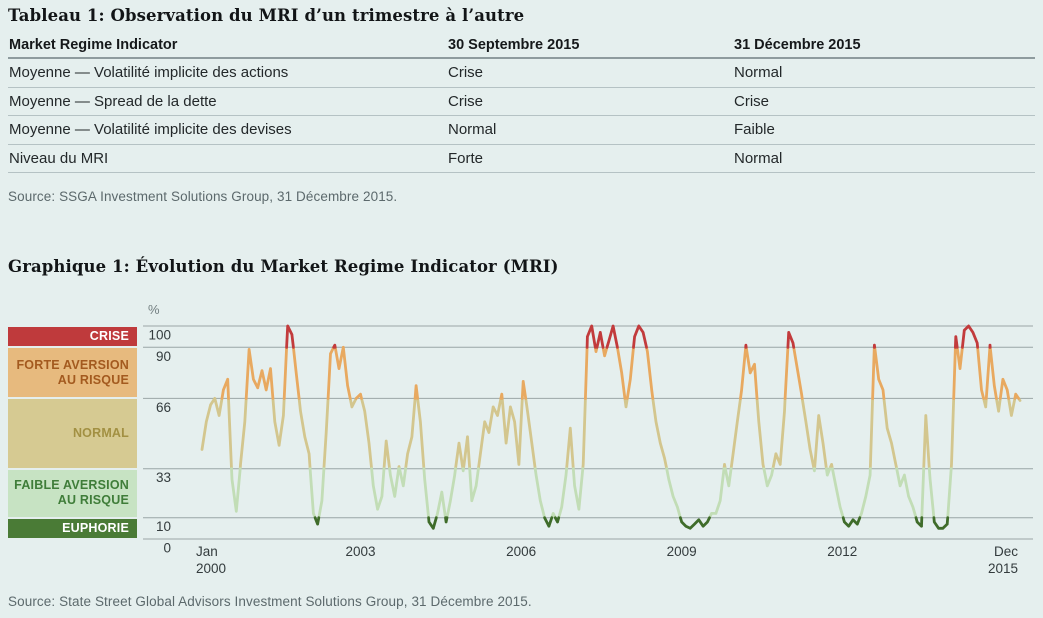 The width and height of the screenshot is (1043, 618). Describe the element at coordinates (620, 372) in the screenshot. I see `mri-series-forte-aversion` at that location.